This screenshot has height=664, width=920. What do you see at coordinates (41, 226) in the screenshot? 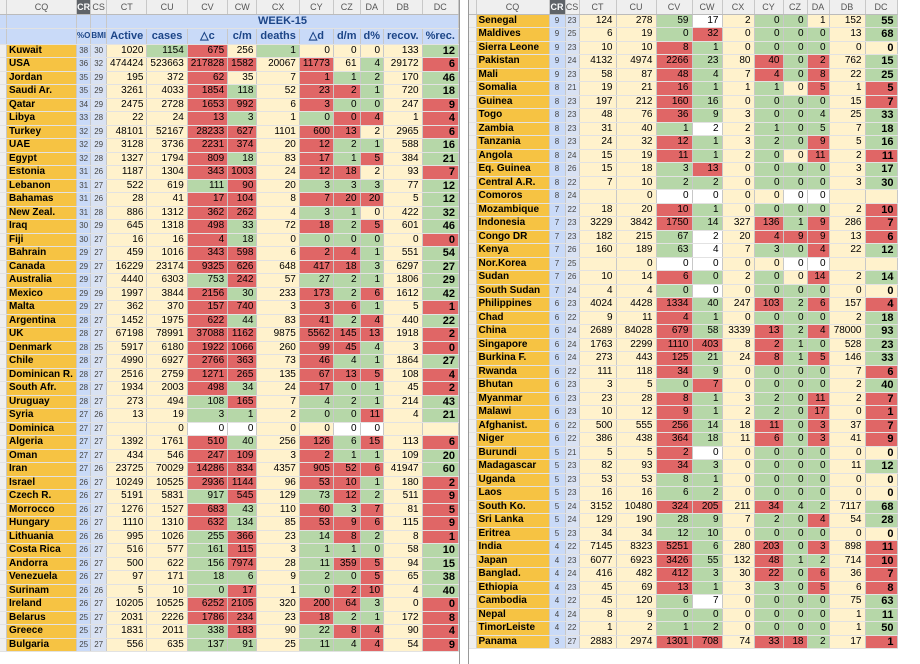
I see `country-name-cell: Iraq` at bounding box center [41, 226].